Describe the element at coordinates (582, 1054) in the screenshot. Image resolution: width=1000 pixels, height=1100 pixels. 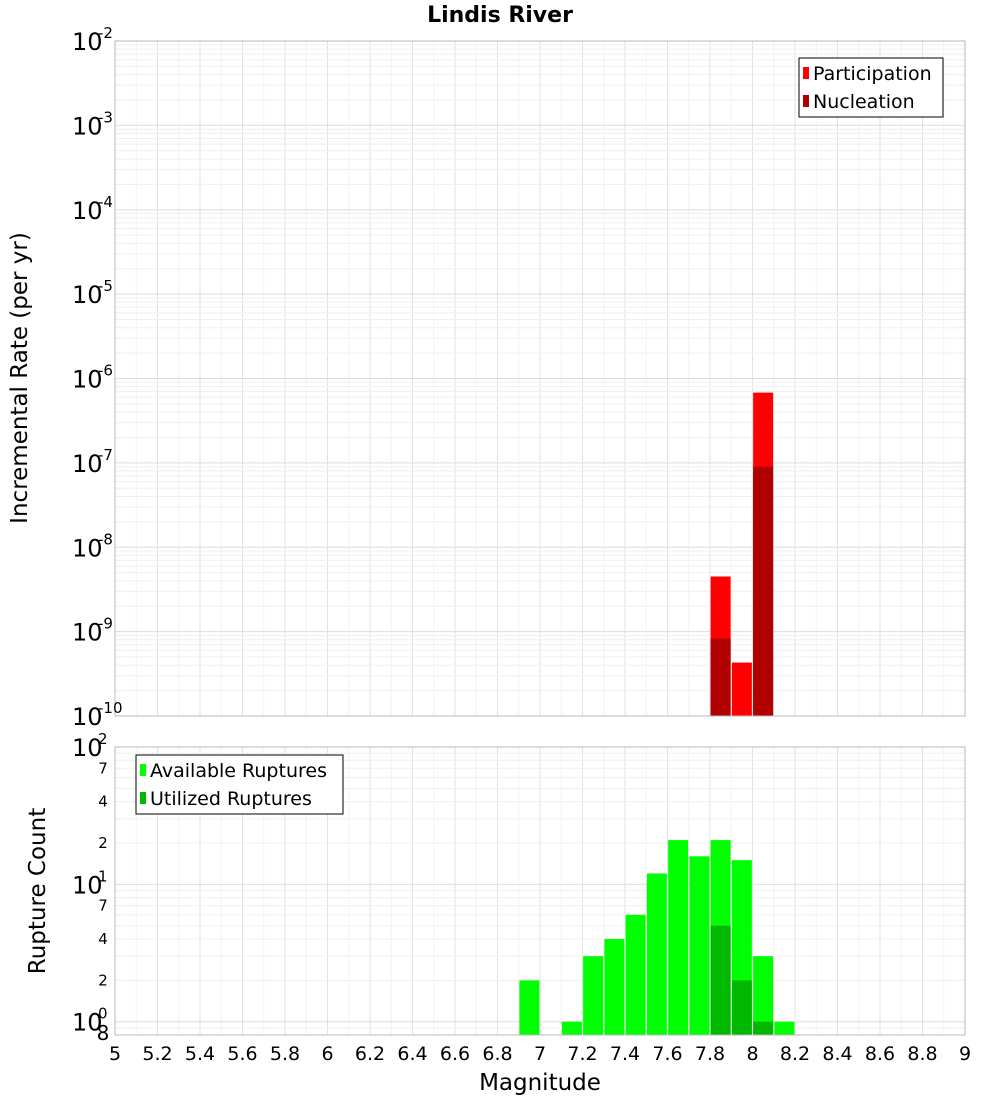
I see `x-tick-label: 7.2` at that location.